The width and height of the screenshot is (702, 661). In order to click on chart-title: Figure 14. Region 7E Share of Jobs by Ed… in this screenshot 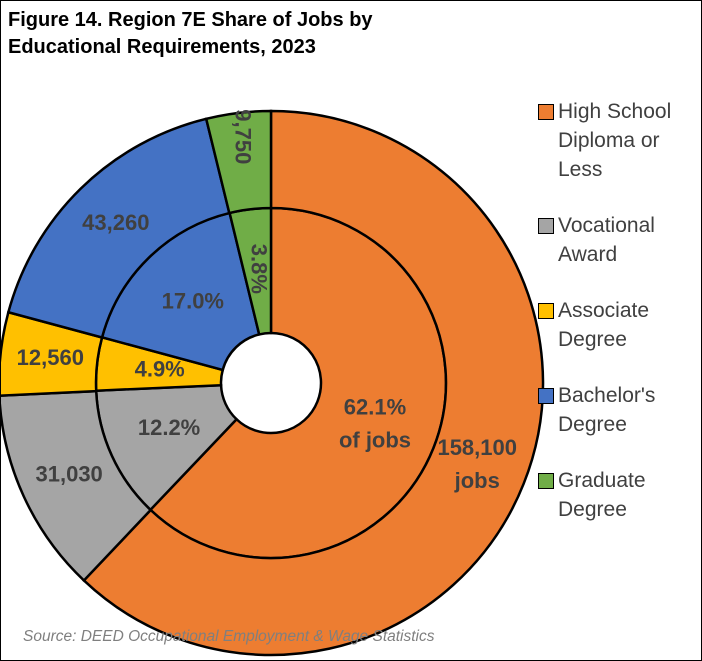, I will do `click(190, 33)`.